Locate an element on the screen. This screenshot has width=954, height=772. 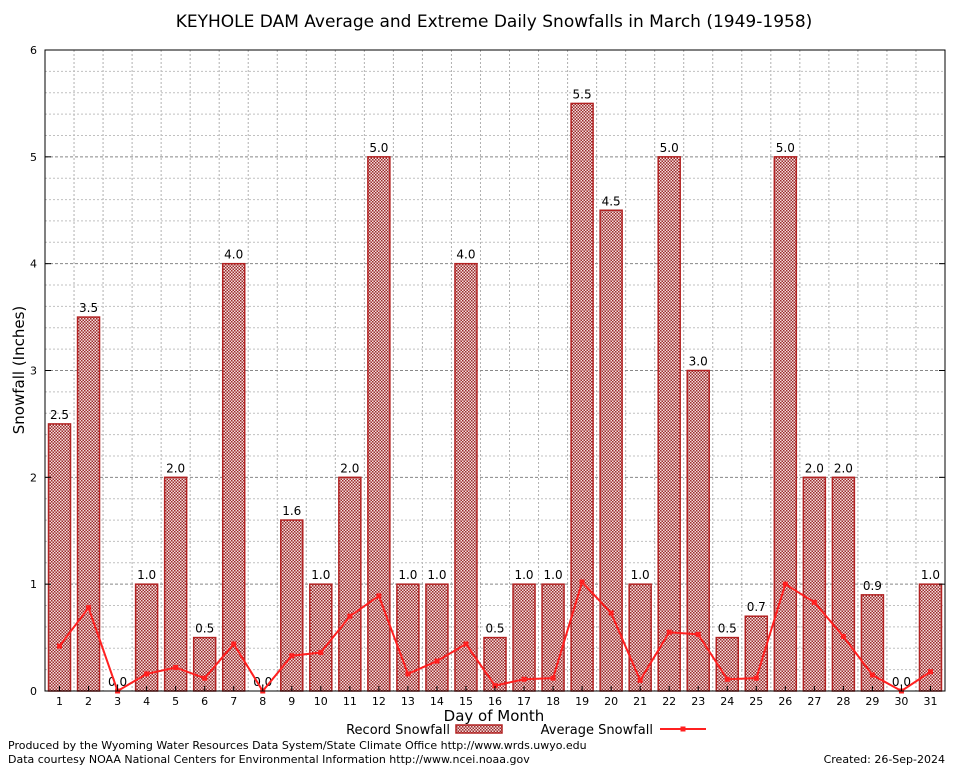
x-tick-label: 6 is located at coordinates (204, 701).